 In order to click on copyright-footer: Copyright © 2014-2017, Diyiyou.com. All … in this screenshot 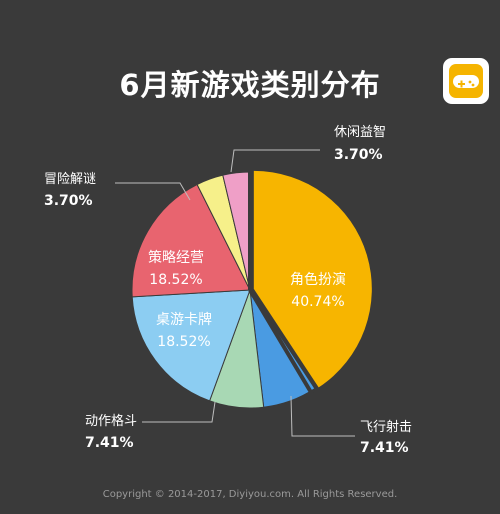, I will do `click(250, 494)`.